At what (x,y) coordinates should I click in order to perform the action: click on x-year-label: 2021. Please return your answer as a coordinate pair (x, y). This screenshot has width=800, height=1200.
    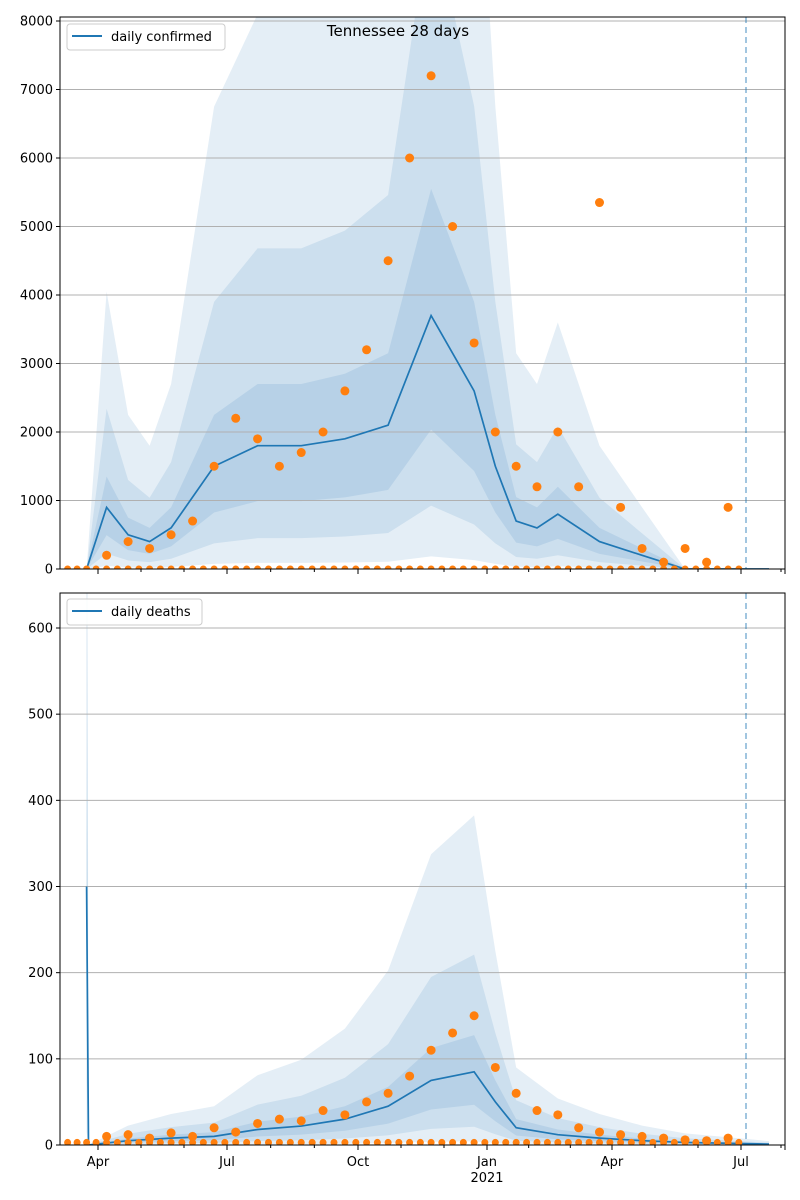
    Looking at the image, I should click on (486, 1178).